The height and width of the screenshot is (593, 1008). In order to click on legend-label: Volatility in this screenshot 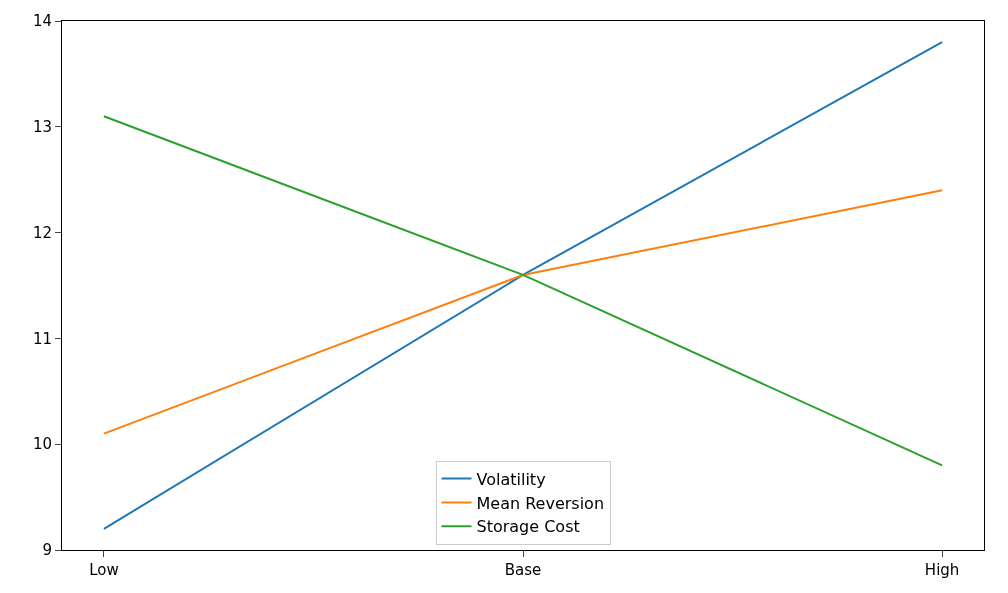, I will do `click(511, 479)`.